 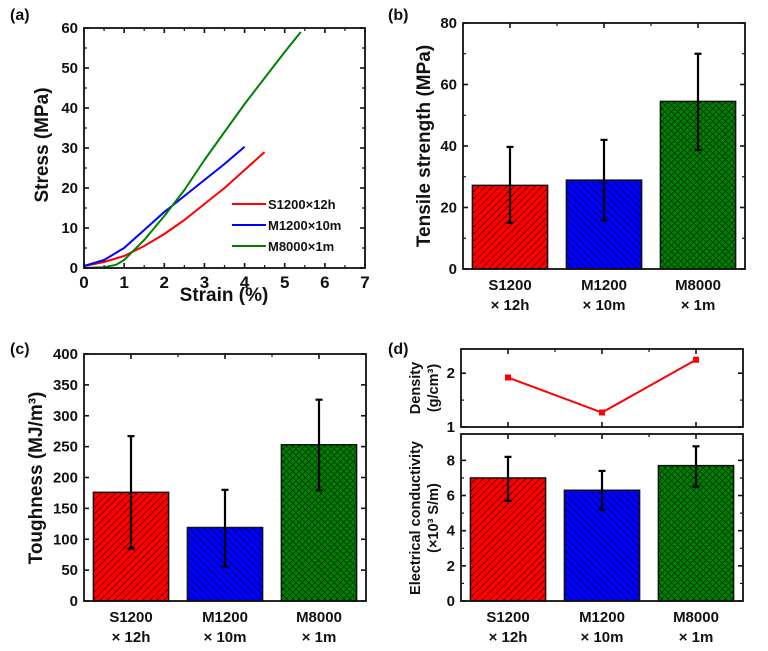 What do you see at coordinates (451, 496) in the screenshot?
I see `y-tick-label: 6` at bounding box center [451, 496].